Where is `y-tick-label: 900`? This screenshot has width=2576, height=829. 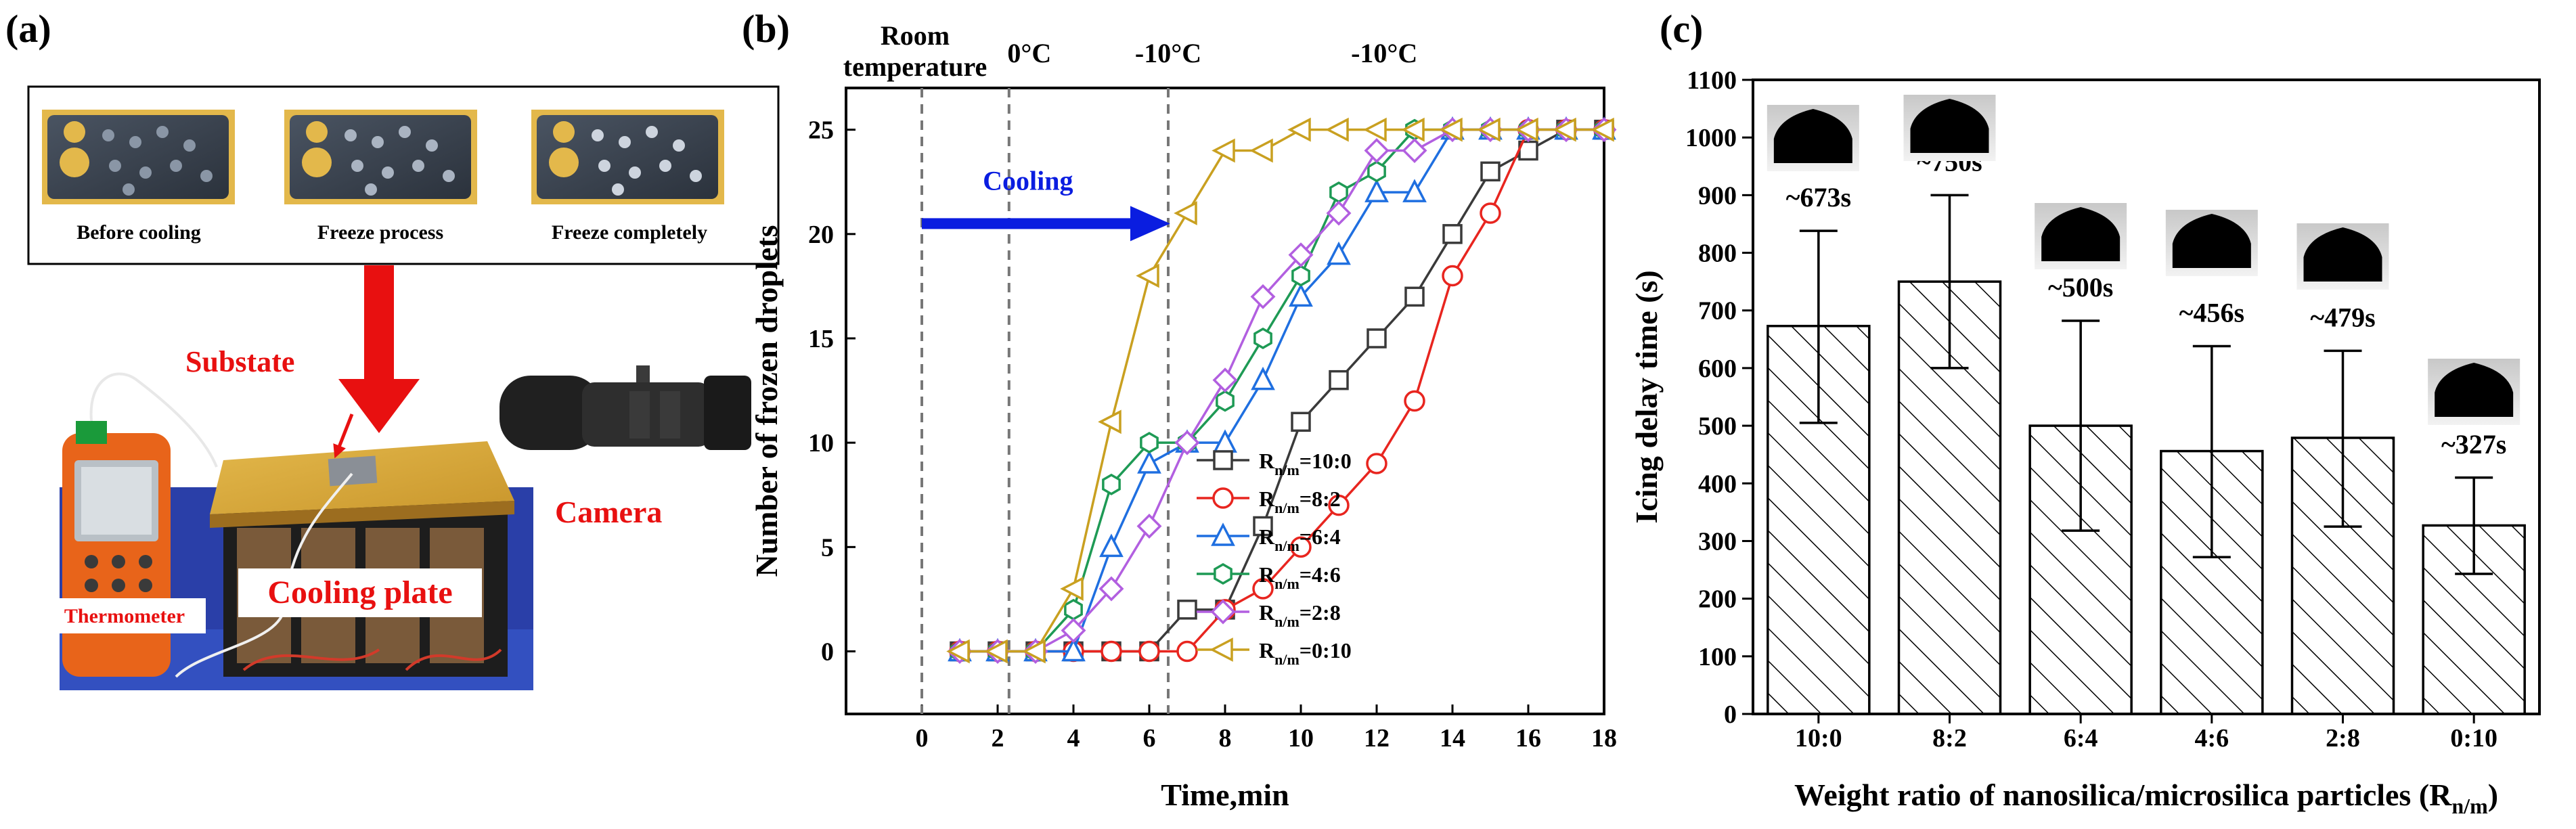 y-tick-label: 900 is located at coordinates (1717, 195).